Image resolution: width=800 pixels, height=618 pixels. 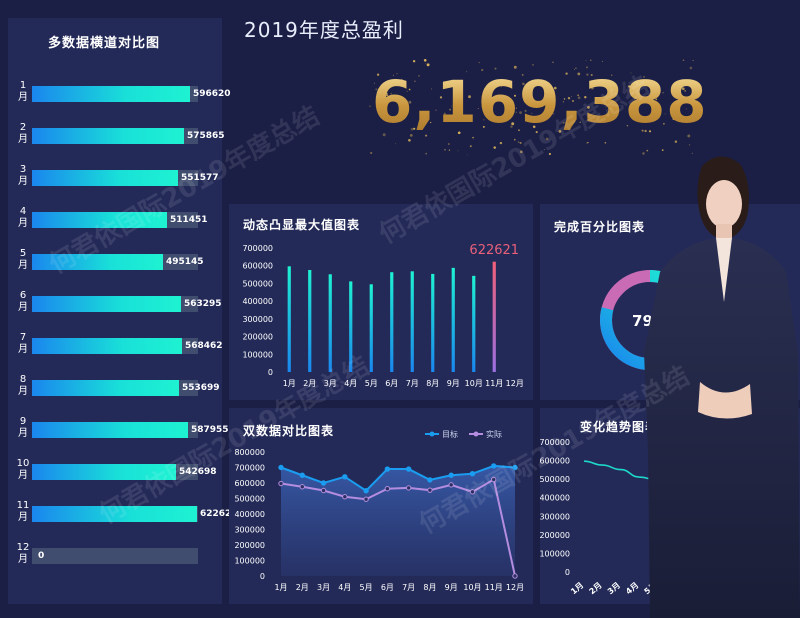 What do you see at coordinates (210, 430) in the screenshot?
I see `hbar-value-label: 587955` at bounding box center [210, 430].